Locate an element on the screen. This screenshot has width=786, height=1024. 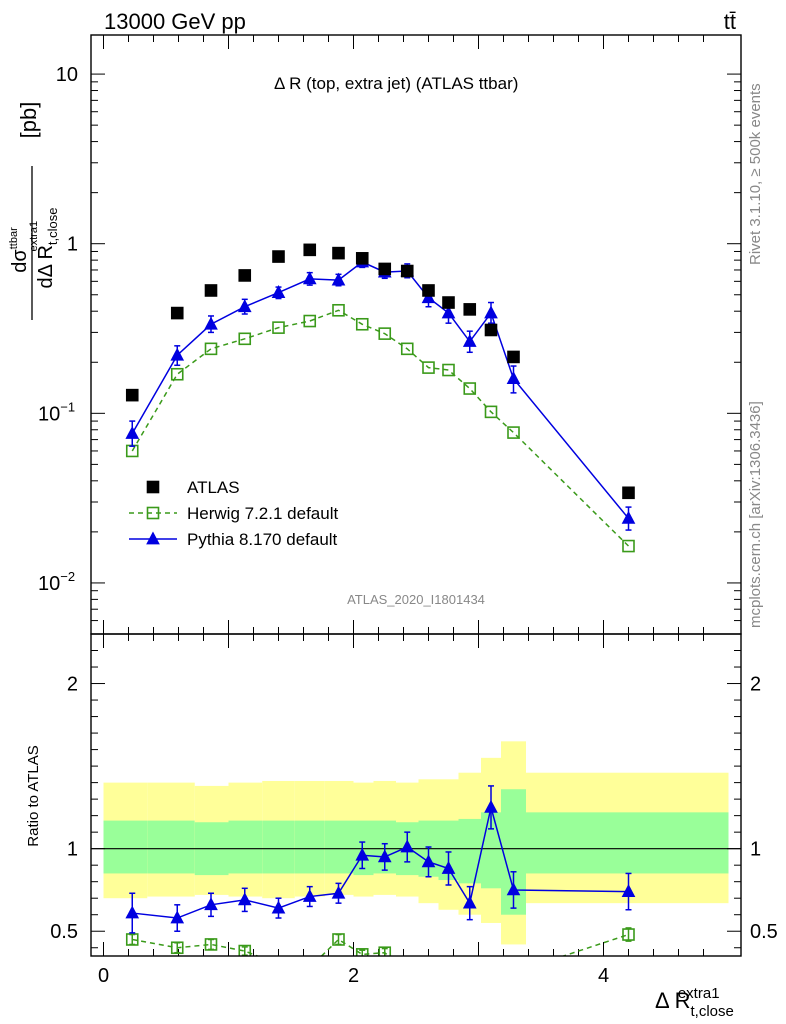
y-tick-label: 10 is located at coordinates (67, 75).